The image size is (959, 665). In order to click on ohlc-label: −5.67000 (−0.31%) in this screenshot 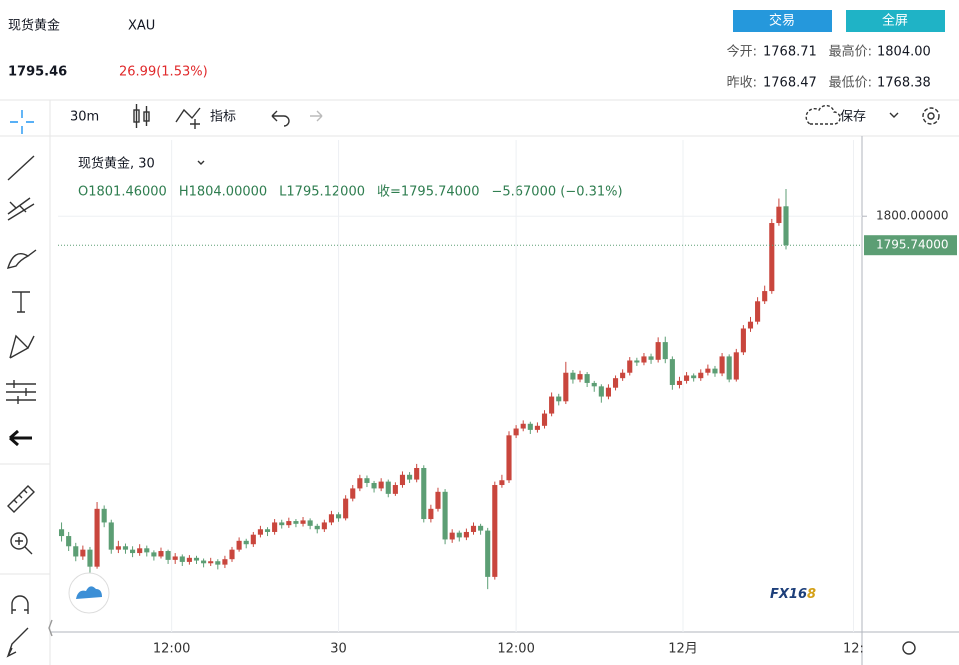, I will do `click(556, 192)`.